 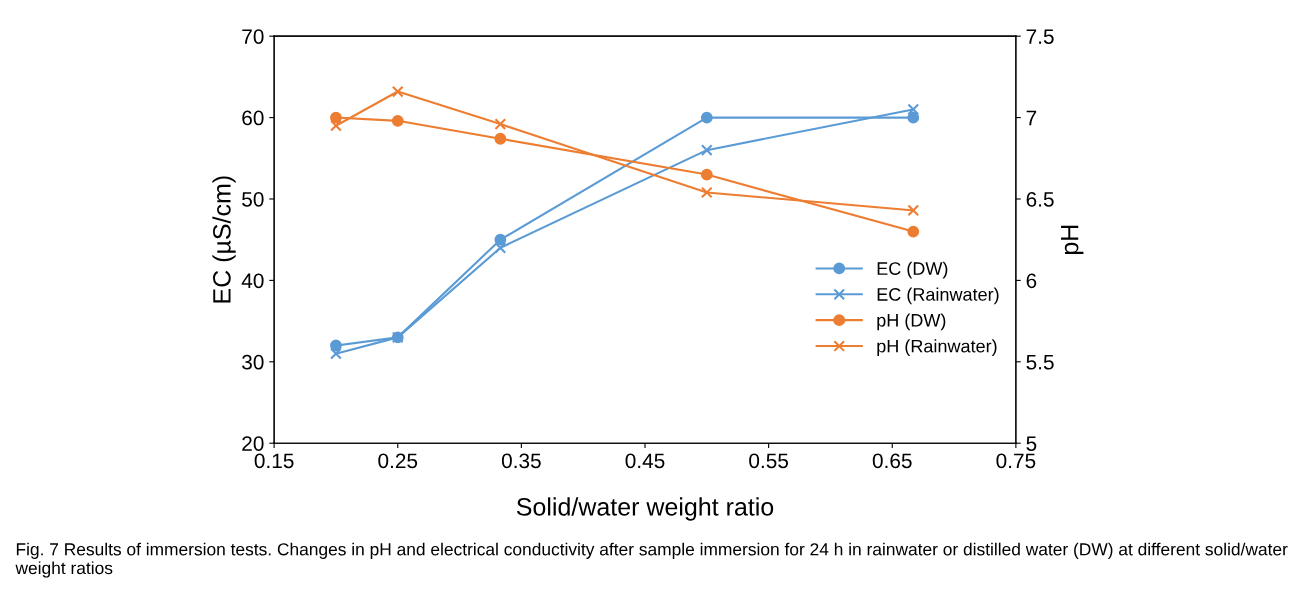 I want to click on x-tick-label: 0.65, so click(x=892, y=461).